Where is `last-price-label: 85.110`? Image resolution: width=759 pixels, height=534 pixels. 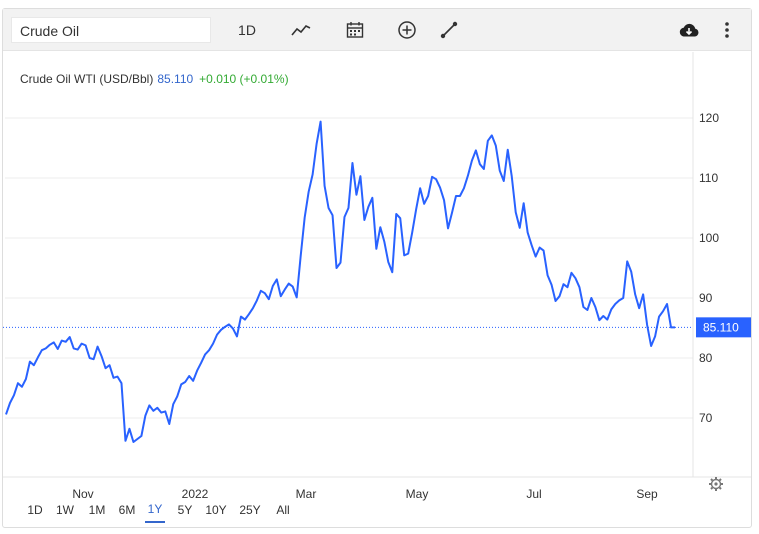
last-price-label: 85.110 is located at coordinates (721, 327).